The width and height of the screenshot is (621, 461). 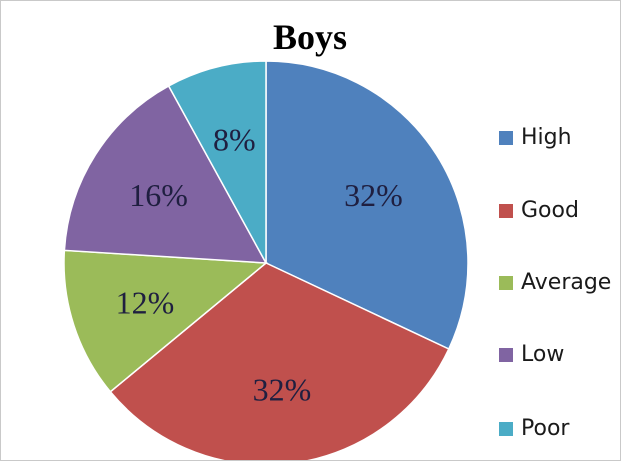 I want to click on pie-slice-poor, so click(x=217, y=162).